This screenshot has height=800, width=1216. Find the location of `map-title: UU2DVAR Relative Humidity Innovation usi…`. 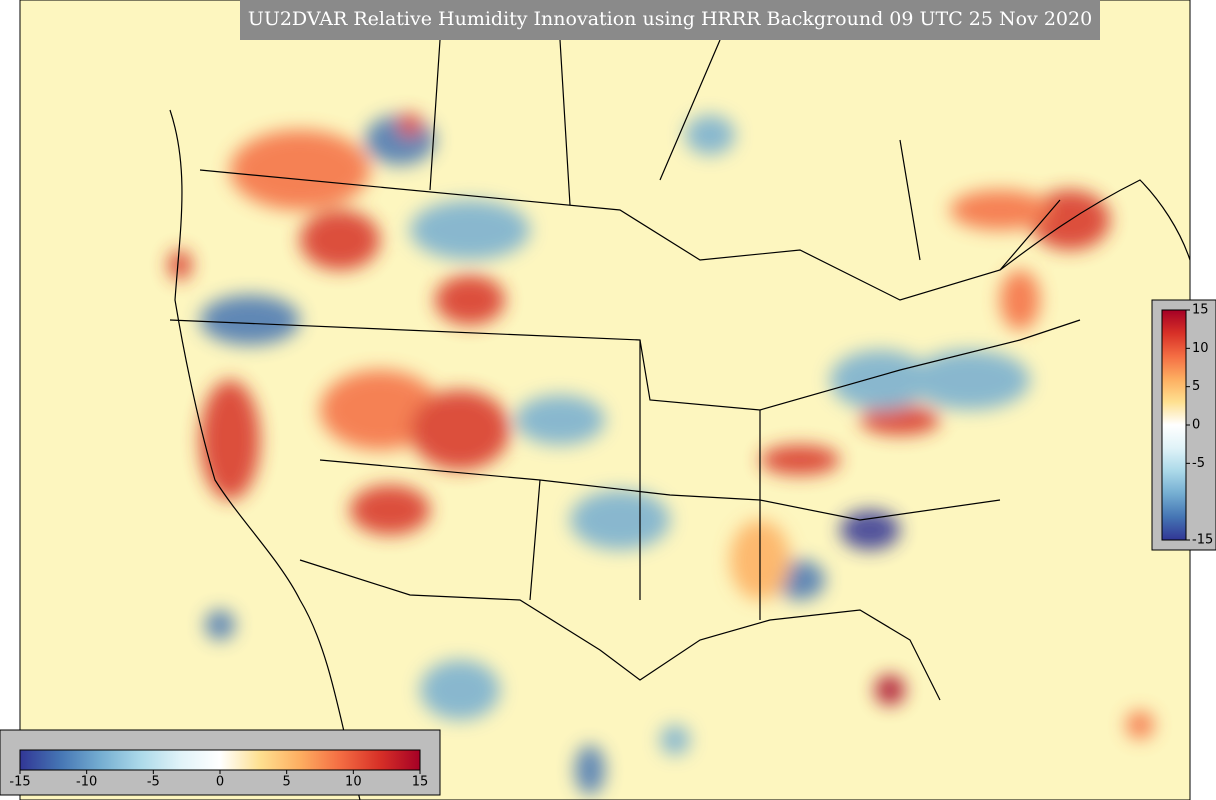

map-title: UU2DVAR Relative Humidity Innovation usi… is located at coordinates (670, 19).